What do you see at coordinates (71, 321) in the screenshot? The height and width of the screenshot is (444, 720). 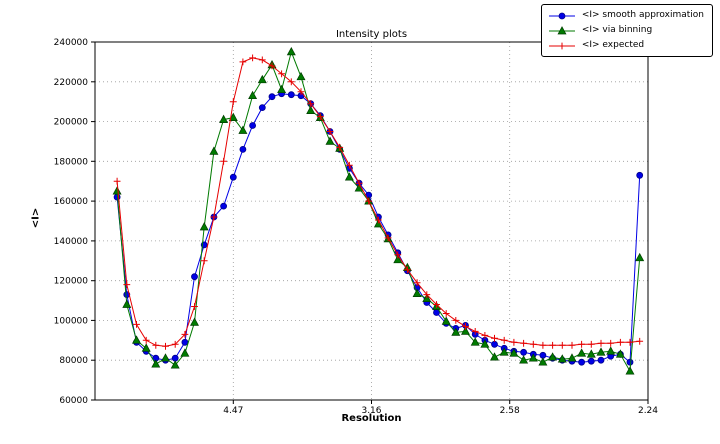 I see `y-tick-label: 100000` at bounding box center [71, 321].